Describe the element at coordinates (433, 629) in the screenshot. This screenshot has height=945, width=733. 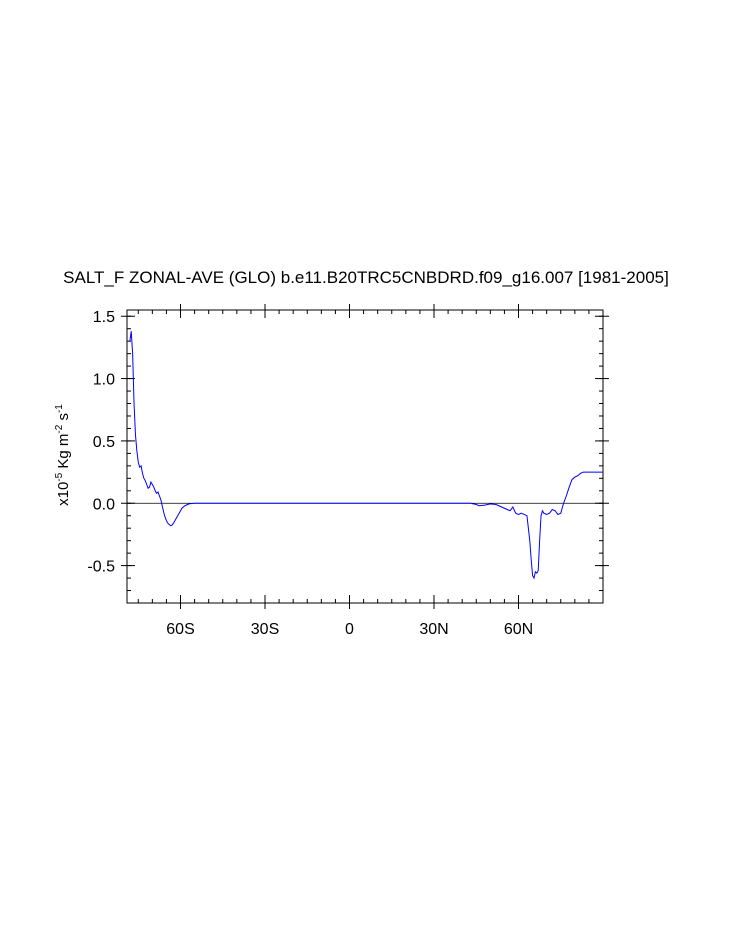
I see `x-tick-label: 30N` at that location.